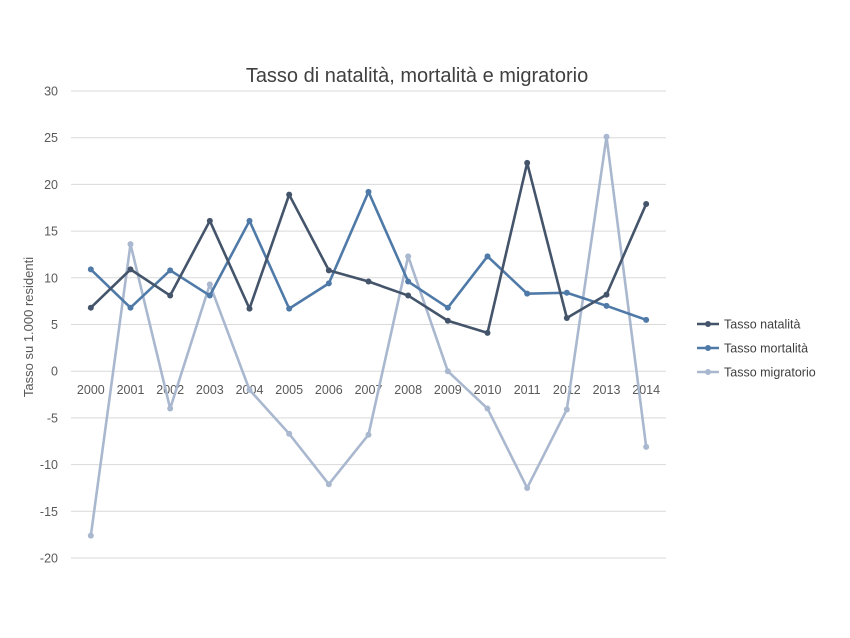 The image size is (850, 638). I want to click on legend-label: Tasso mortalità, so click(766, 349).